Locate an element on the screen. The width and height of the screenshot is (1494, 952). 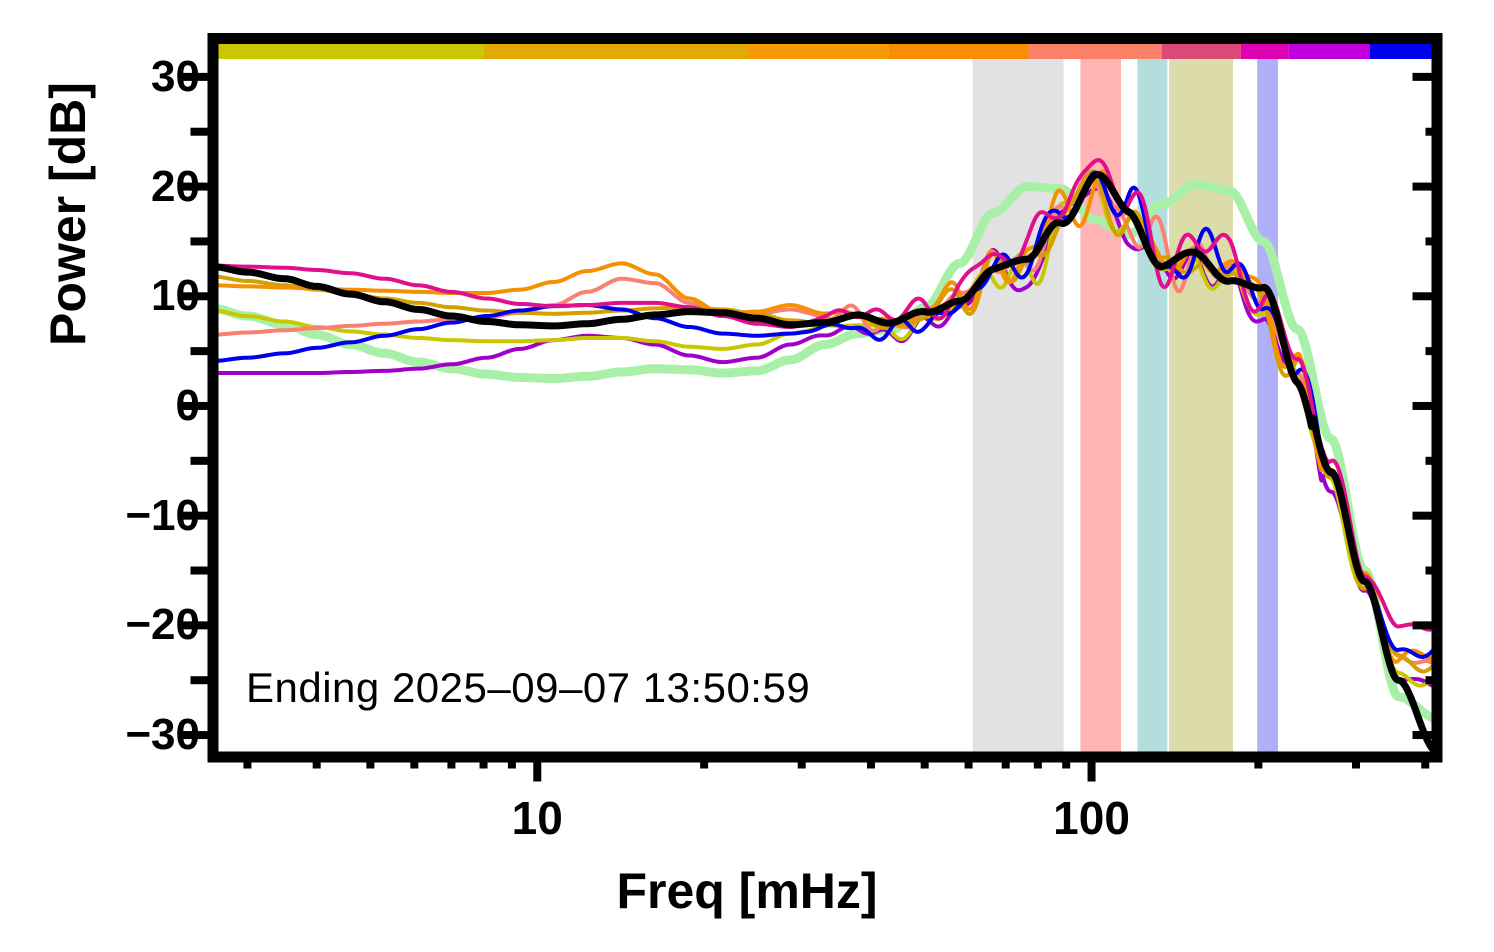
seg-goldenrod is located at coordinates (616, 50).